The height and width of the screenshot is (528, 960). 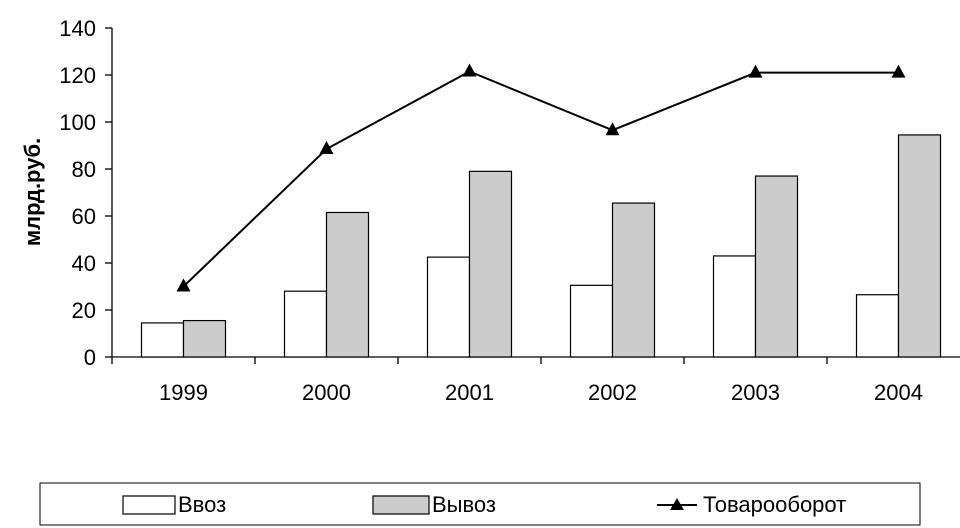 What do you see at coordinates (84, 216) in the screenshot?
I see `y-tick-label: 60` at bounding box center [84, 216].